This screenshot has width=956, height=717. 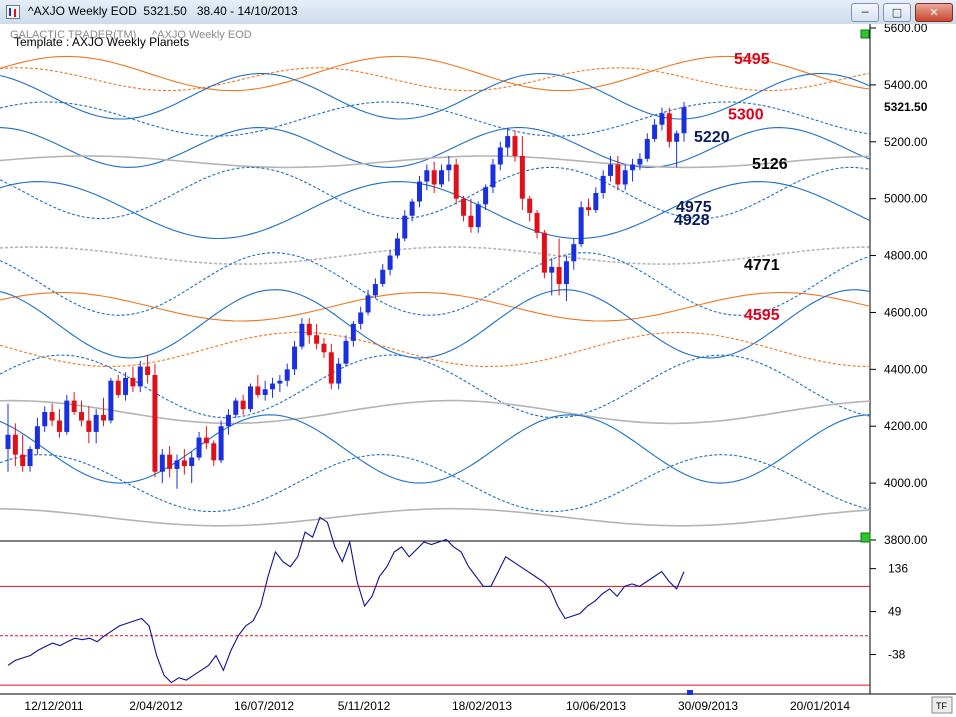 I want to click on price-panel-handle, so click(x=865, y=34).